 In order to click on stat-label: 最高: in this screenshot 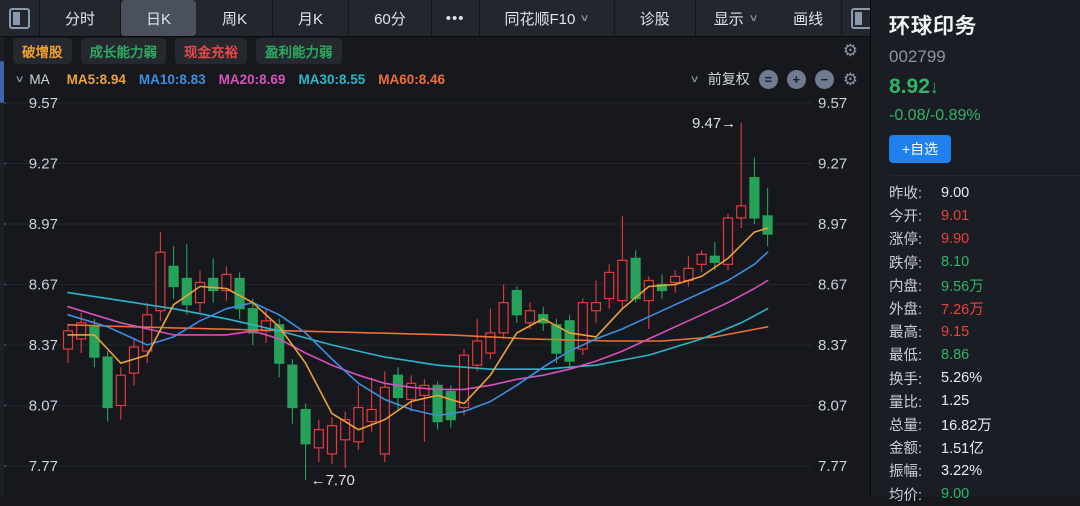, I will do `click(906, 333)`.